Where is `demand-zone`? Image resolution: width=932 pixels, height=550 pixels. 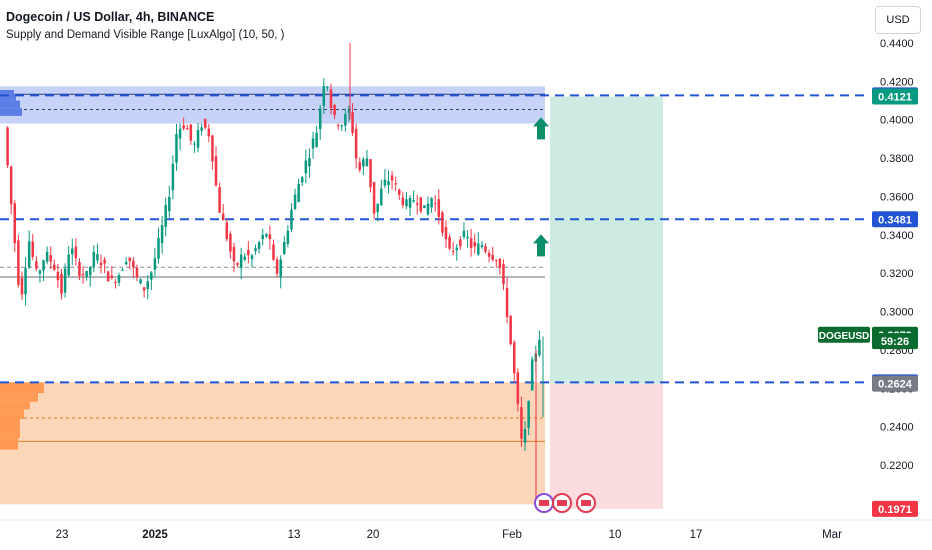 demand-zone is located at coordinates (272, 443).